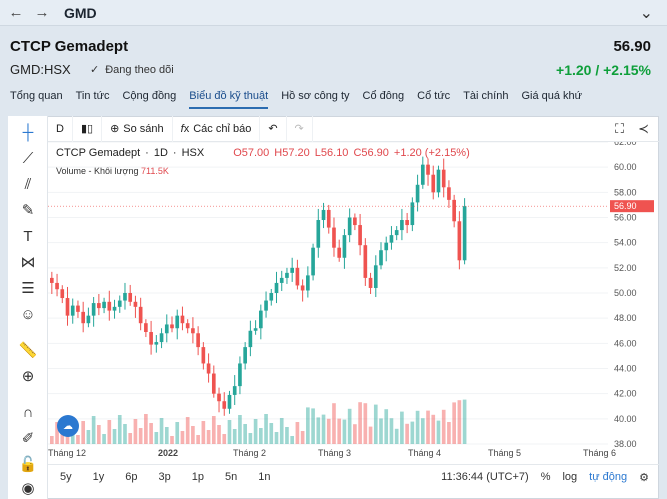 The width and height of the screenshot is (667, 499). Describe the element at coordinates (131, 476) in the screenshot. I see `range-6p: 6p` at that location.